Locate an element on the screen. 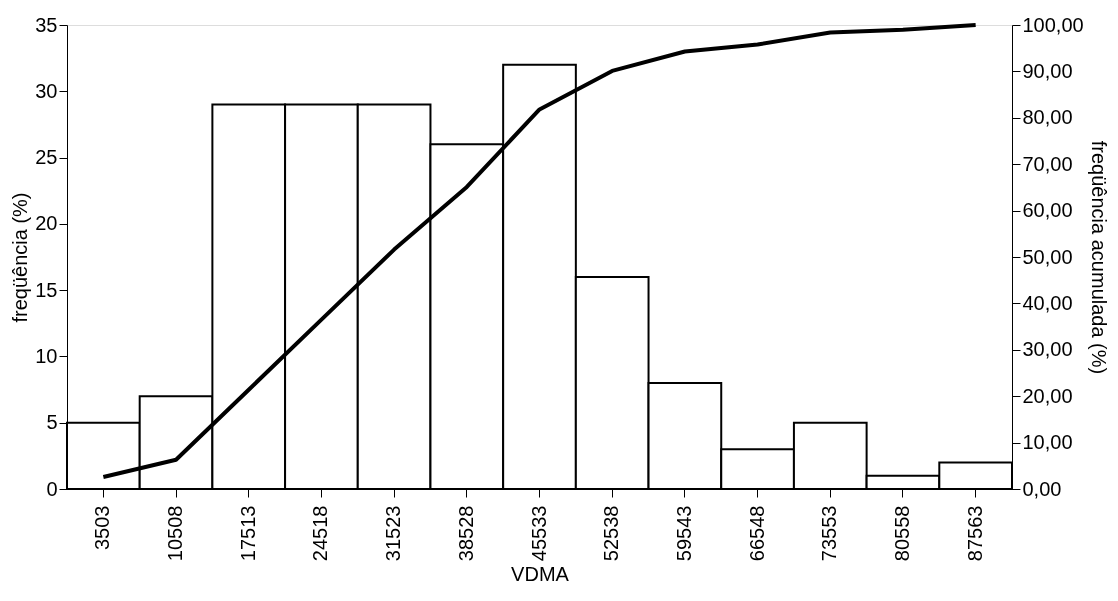 This screenshot has width=1118, height=601. x-tick-label: 38528 is located at coordinates (465, 533).